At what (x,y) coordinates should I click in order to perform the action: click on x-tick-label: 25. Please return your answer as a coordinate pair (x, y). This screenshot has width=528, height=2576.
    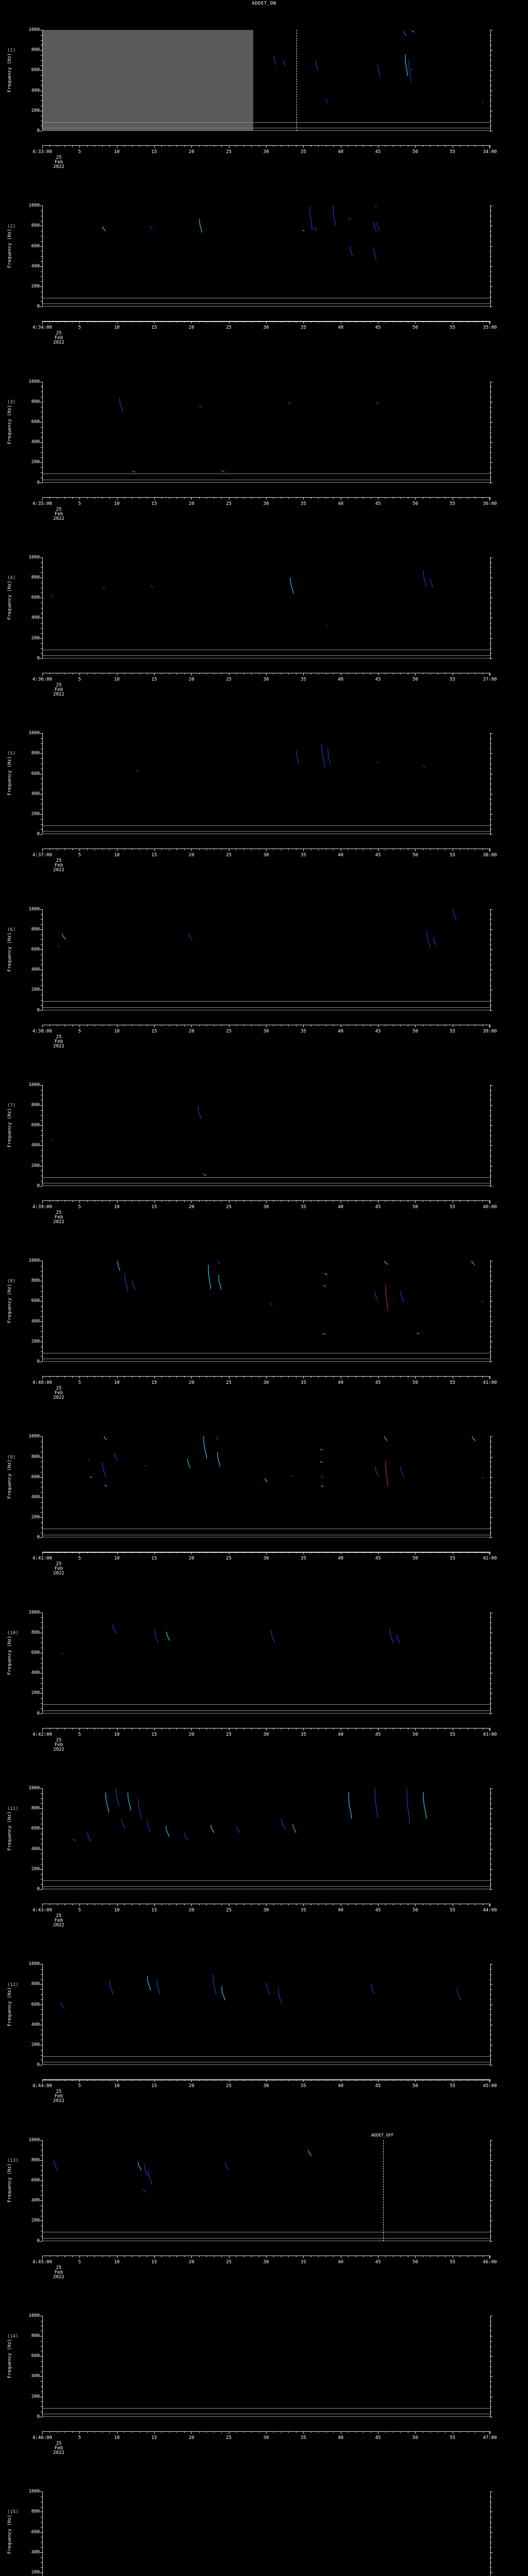
    Looking at the image, I should click on (229, 328).